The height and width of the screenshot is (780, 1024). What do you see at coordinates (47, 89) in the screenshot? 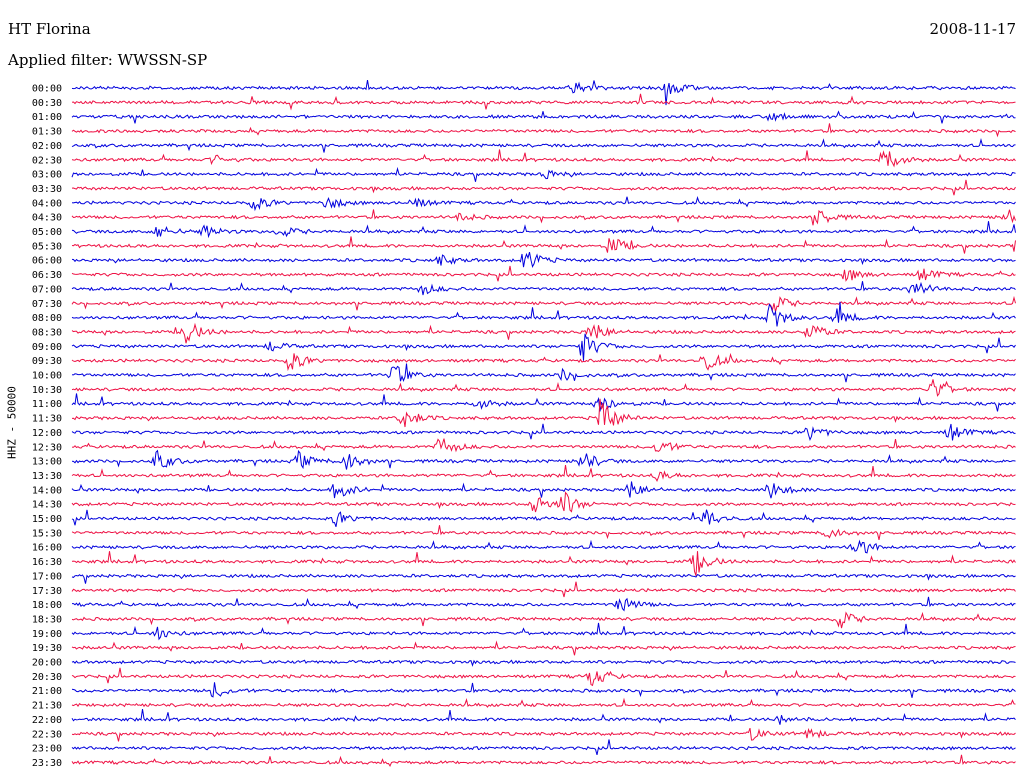
I see `row-time-label: 00:00` at bounding box center [47, 89].